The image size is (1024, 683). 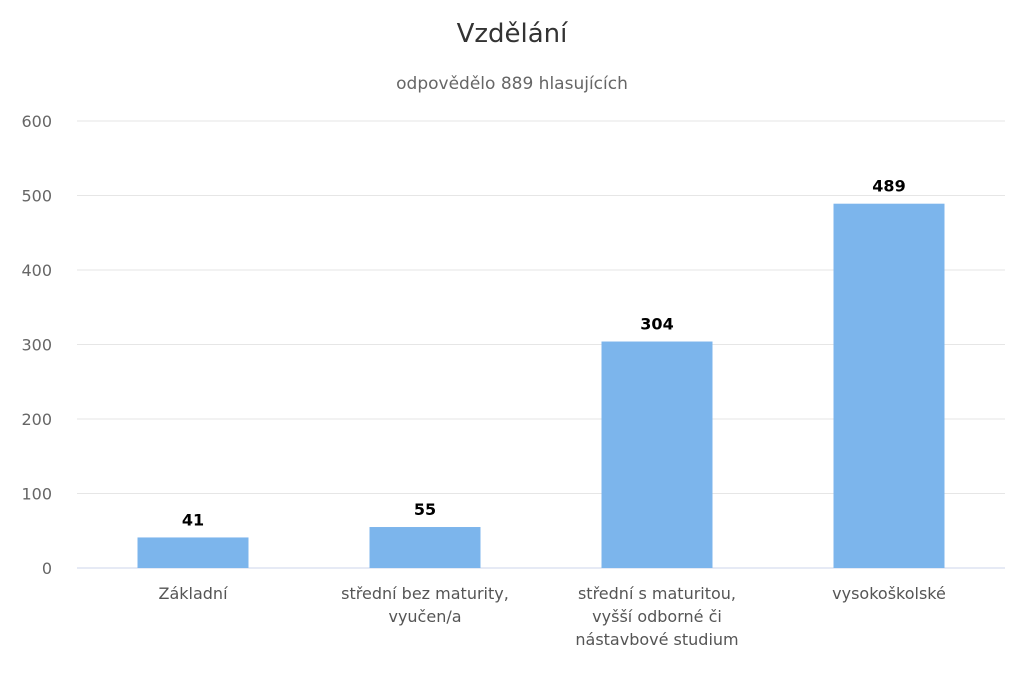 What do you see at coordinates (193, 519) in the screenshot?
I see `data-label: 41` at bounding box center [193, 519].